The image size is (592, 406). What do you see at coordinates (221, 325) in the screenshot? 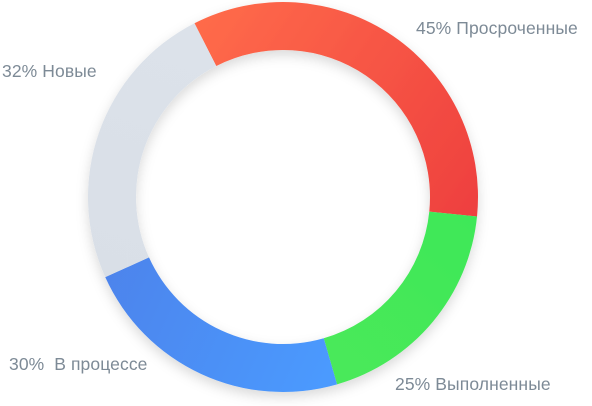
I see `slice-in-progress` at bounding box center [221, 325].